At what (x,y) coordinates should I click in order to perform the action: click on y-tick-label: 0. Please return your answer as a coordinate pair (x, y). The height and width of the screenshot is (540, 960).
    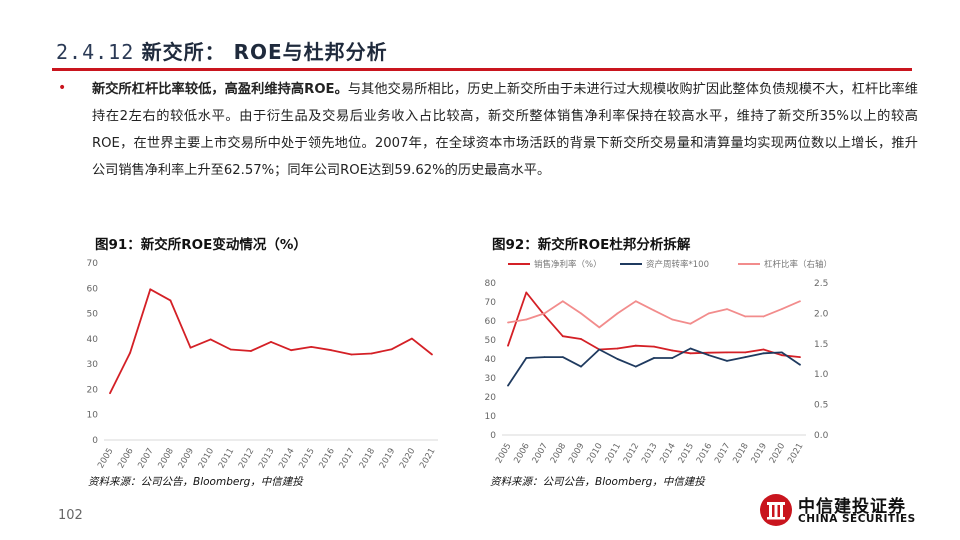
    Looking at the image, I should click on (493, 436).